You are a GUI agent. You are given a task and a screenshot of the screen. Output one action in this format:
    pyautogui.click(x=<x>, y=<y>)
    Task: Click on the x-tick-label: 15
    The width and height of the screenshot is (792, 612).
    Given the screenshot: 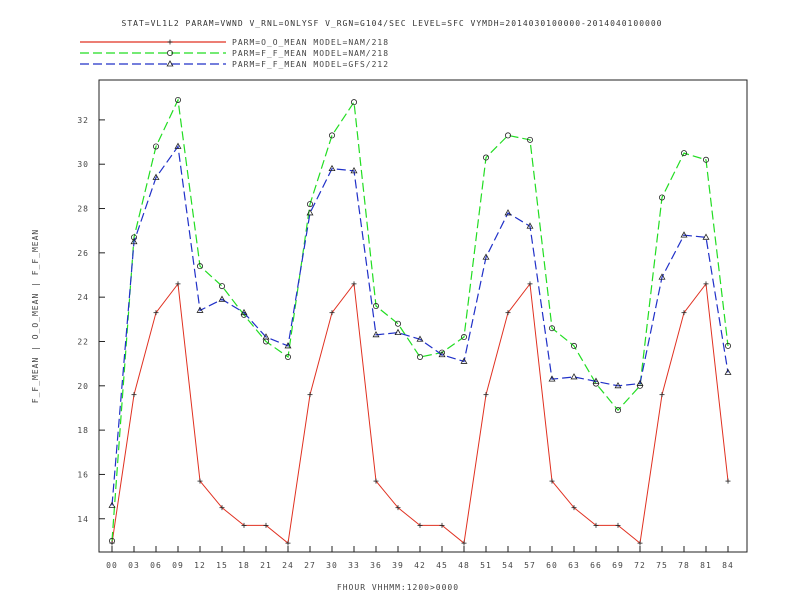 What is the action you would take?
    pyautogui.click(x=222, y=565)
    